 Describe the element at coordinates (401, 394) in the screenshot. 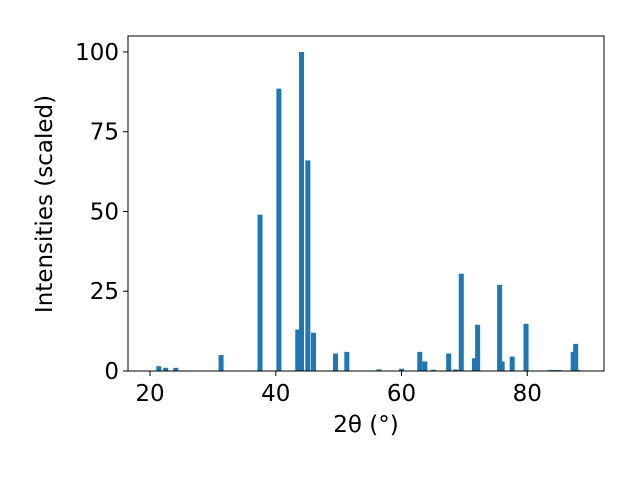

I see `x-tick-label: 60` at that location.